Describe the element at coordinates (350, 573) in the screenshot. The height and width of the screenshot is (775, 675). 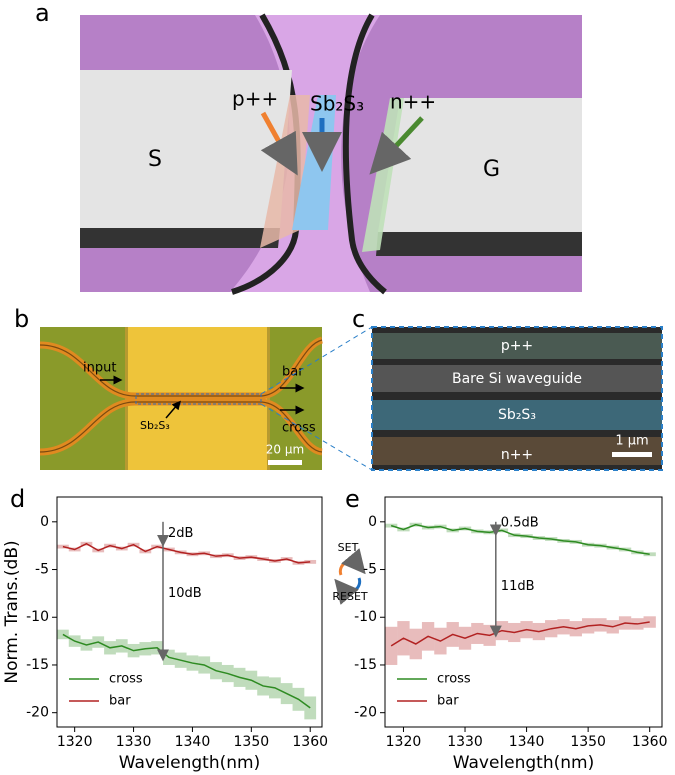
I see `switch-icon: SET RESET` at that location.